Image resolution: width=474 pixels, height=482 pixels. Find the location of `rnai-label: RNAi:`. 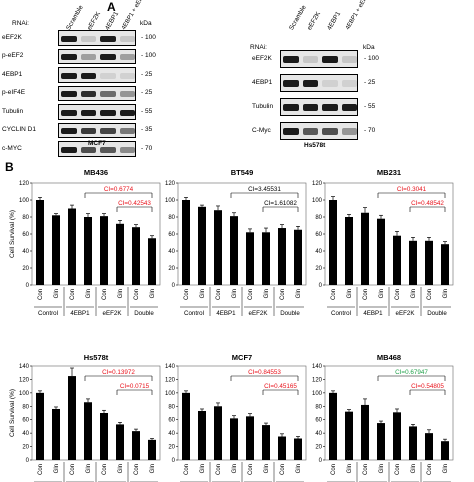

rnai-label: RNAi: is located at coordinates (258, 47).